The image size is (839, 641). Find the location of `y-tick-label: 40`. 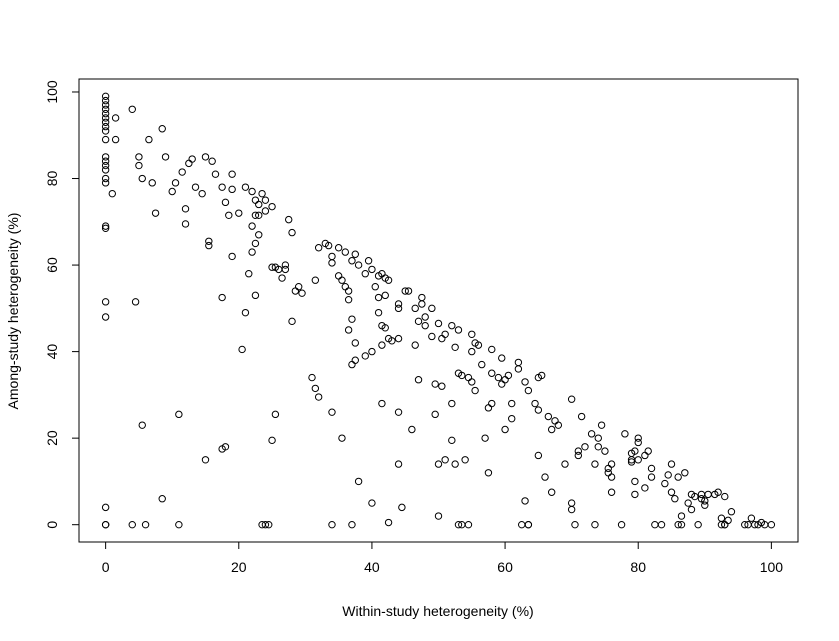

y-tick-label: 40 is located at coordinates (52, 352).